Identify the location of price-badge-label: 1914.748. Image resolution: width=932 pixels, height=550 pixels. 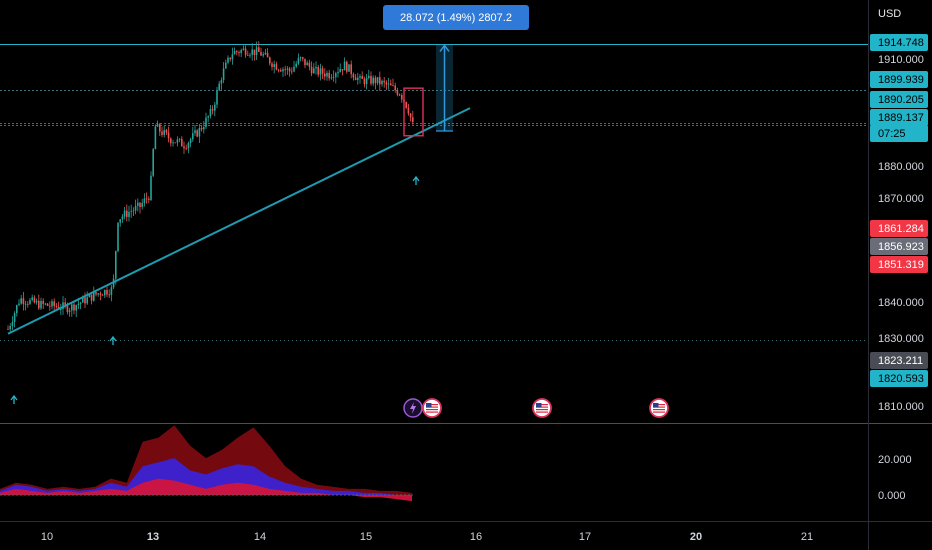
(901, 43).